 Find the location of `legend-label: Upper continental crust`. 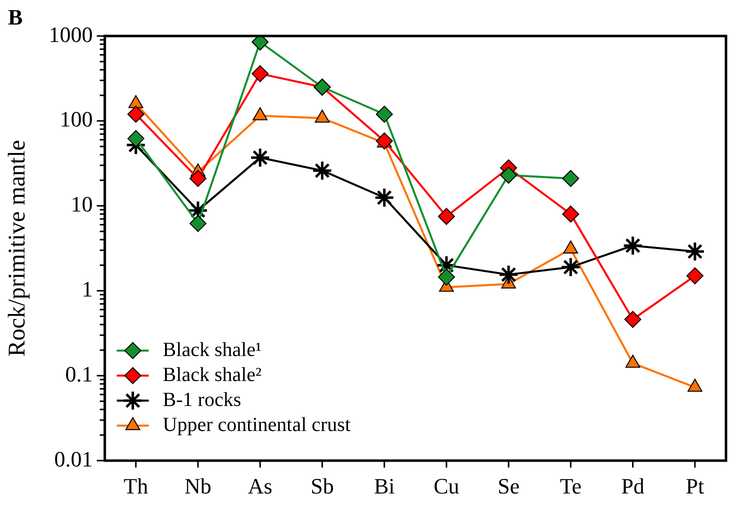

legend-label: Upper continental crust is located at coordinates (256, 425).